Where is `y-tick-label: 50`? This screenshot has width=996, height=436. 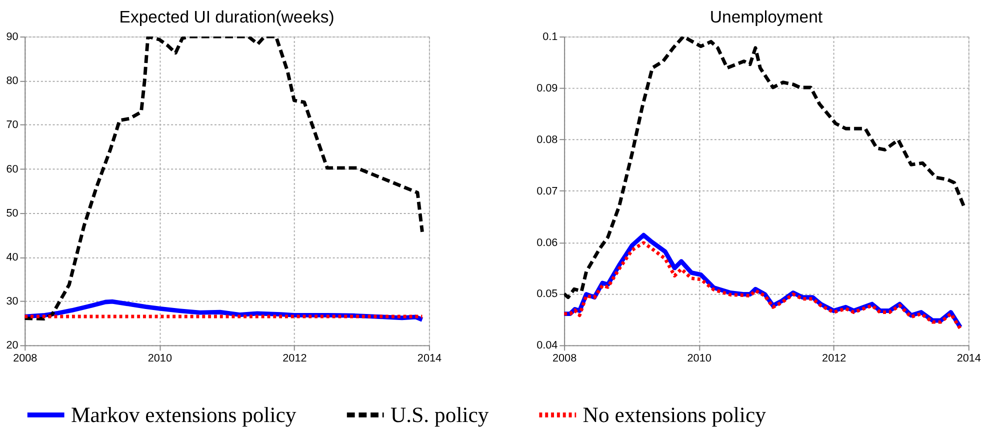 y-tick-label: 50 is located at coordinates (12, 213).